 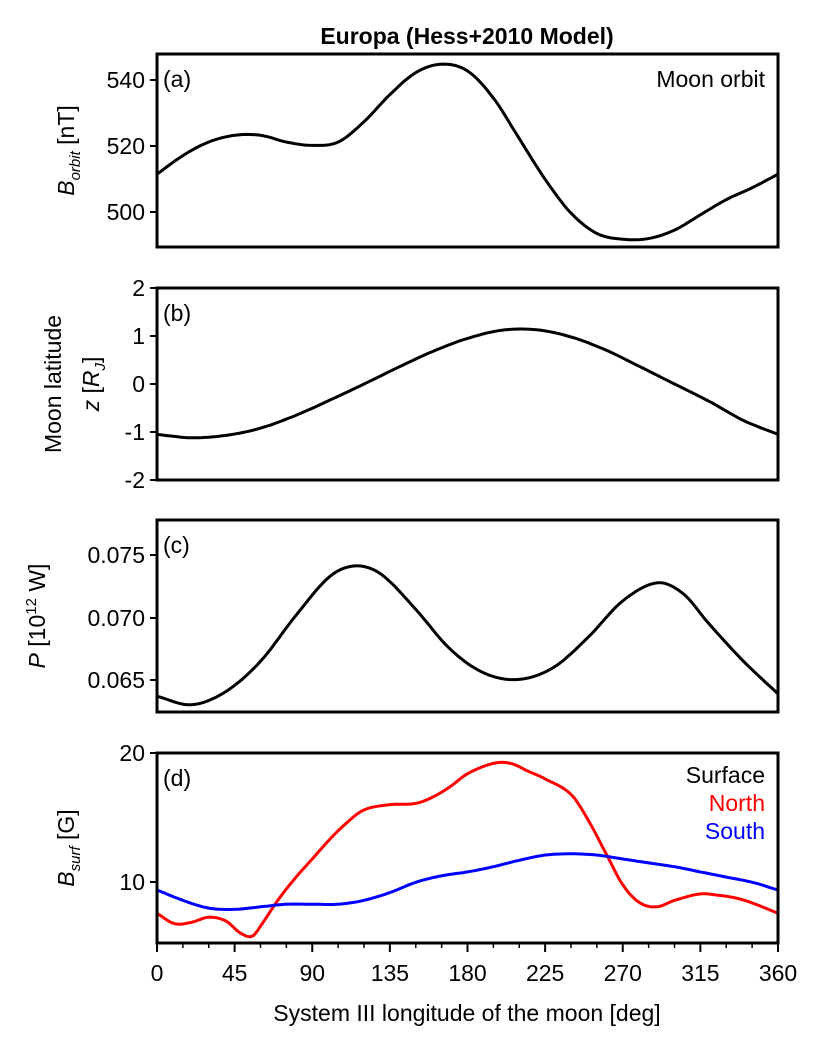 What do you see at coordinates (31, 606) in the screenshot?
I see `y-label-superscript: 12` at bounding box center [31, 606].